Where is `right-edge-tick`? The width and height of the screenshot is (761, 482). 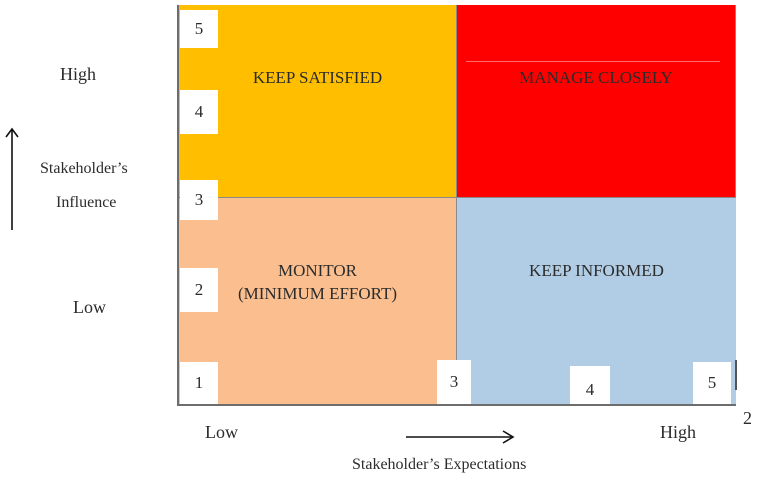
right-edge-tick is located at coordinates (736, 375).